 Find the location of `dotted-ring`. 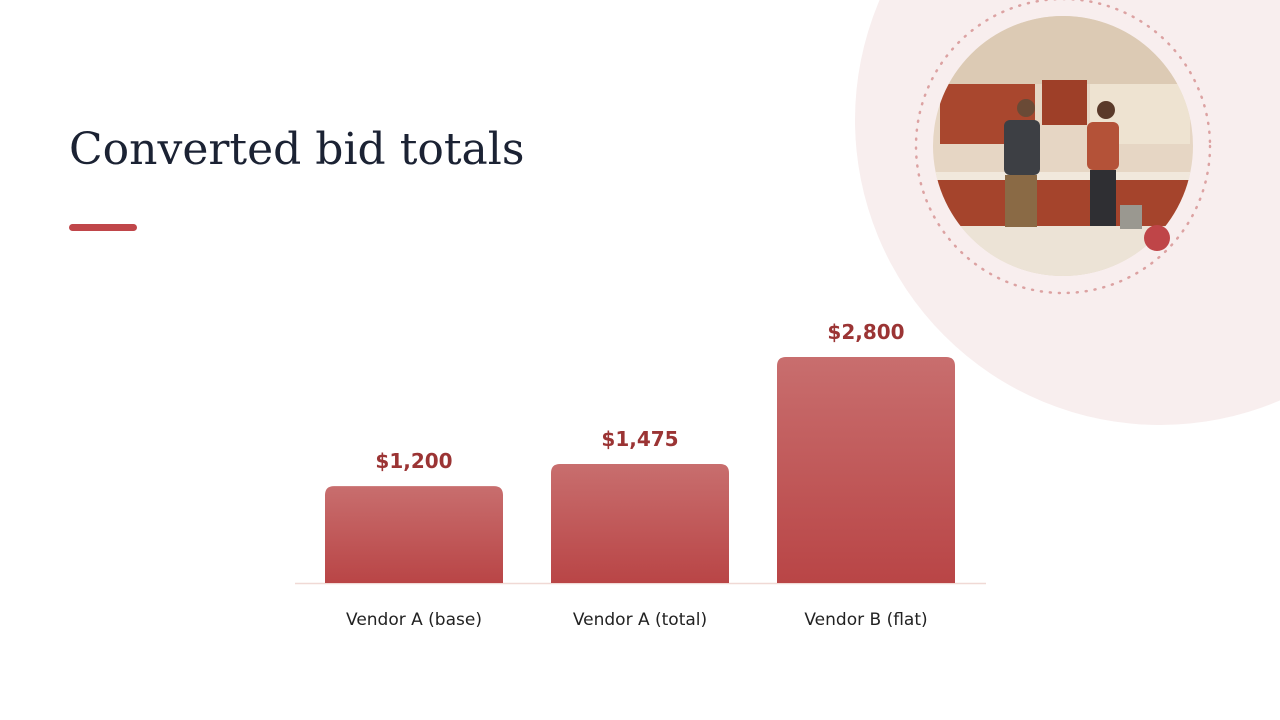

dotted-ring is located at coordinates (1063, 147).